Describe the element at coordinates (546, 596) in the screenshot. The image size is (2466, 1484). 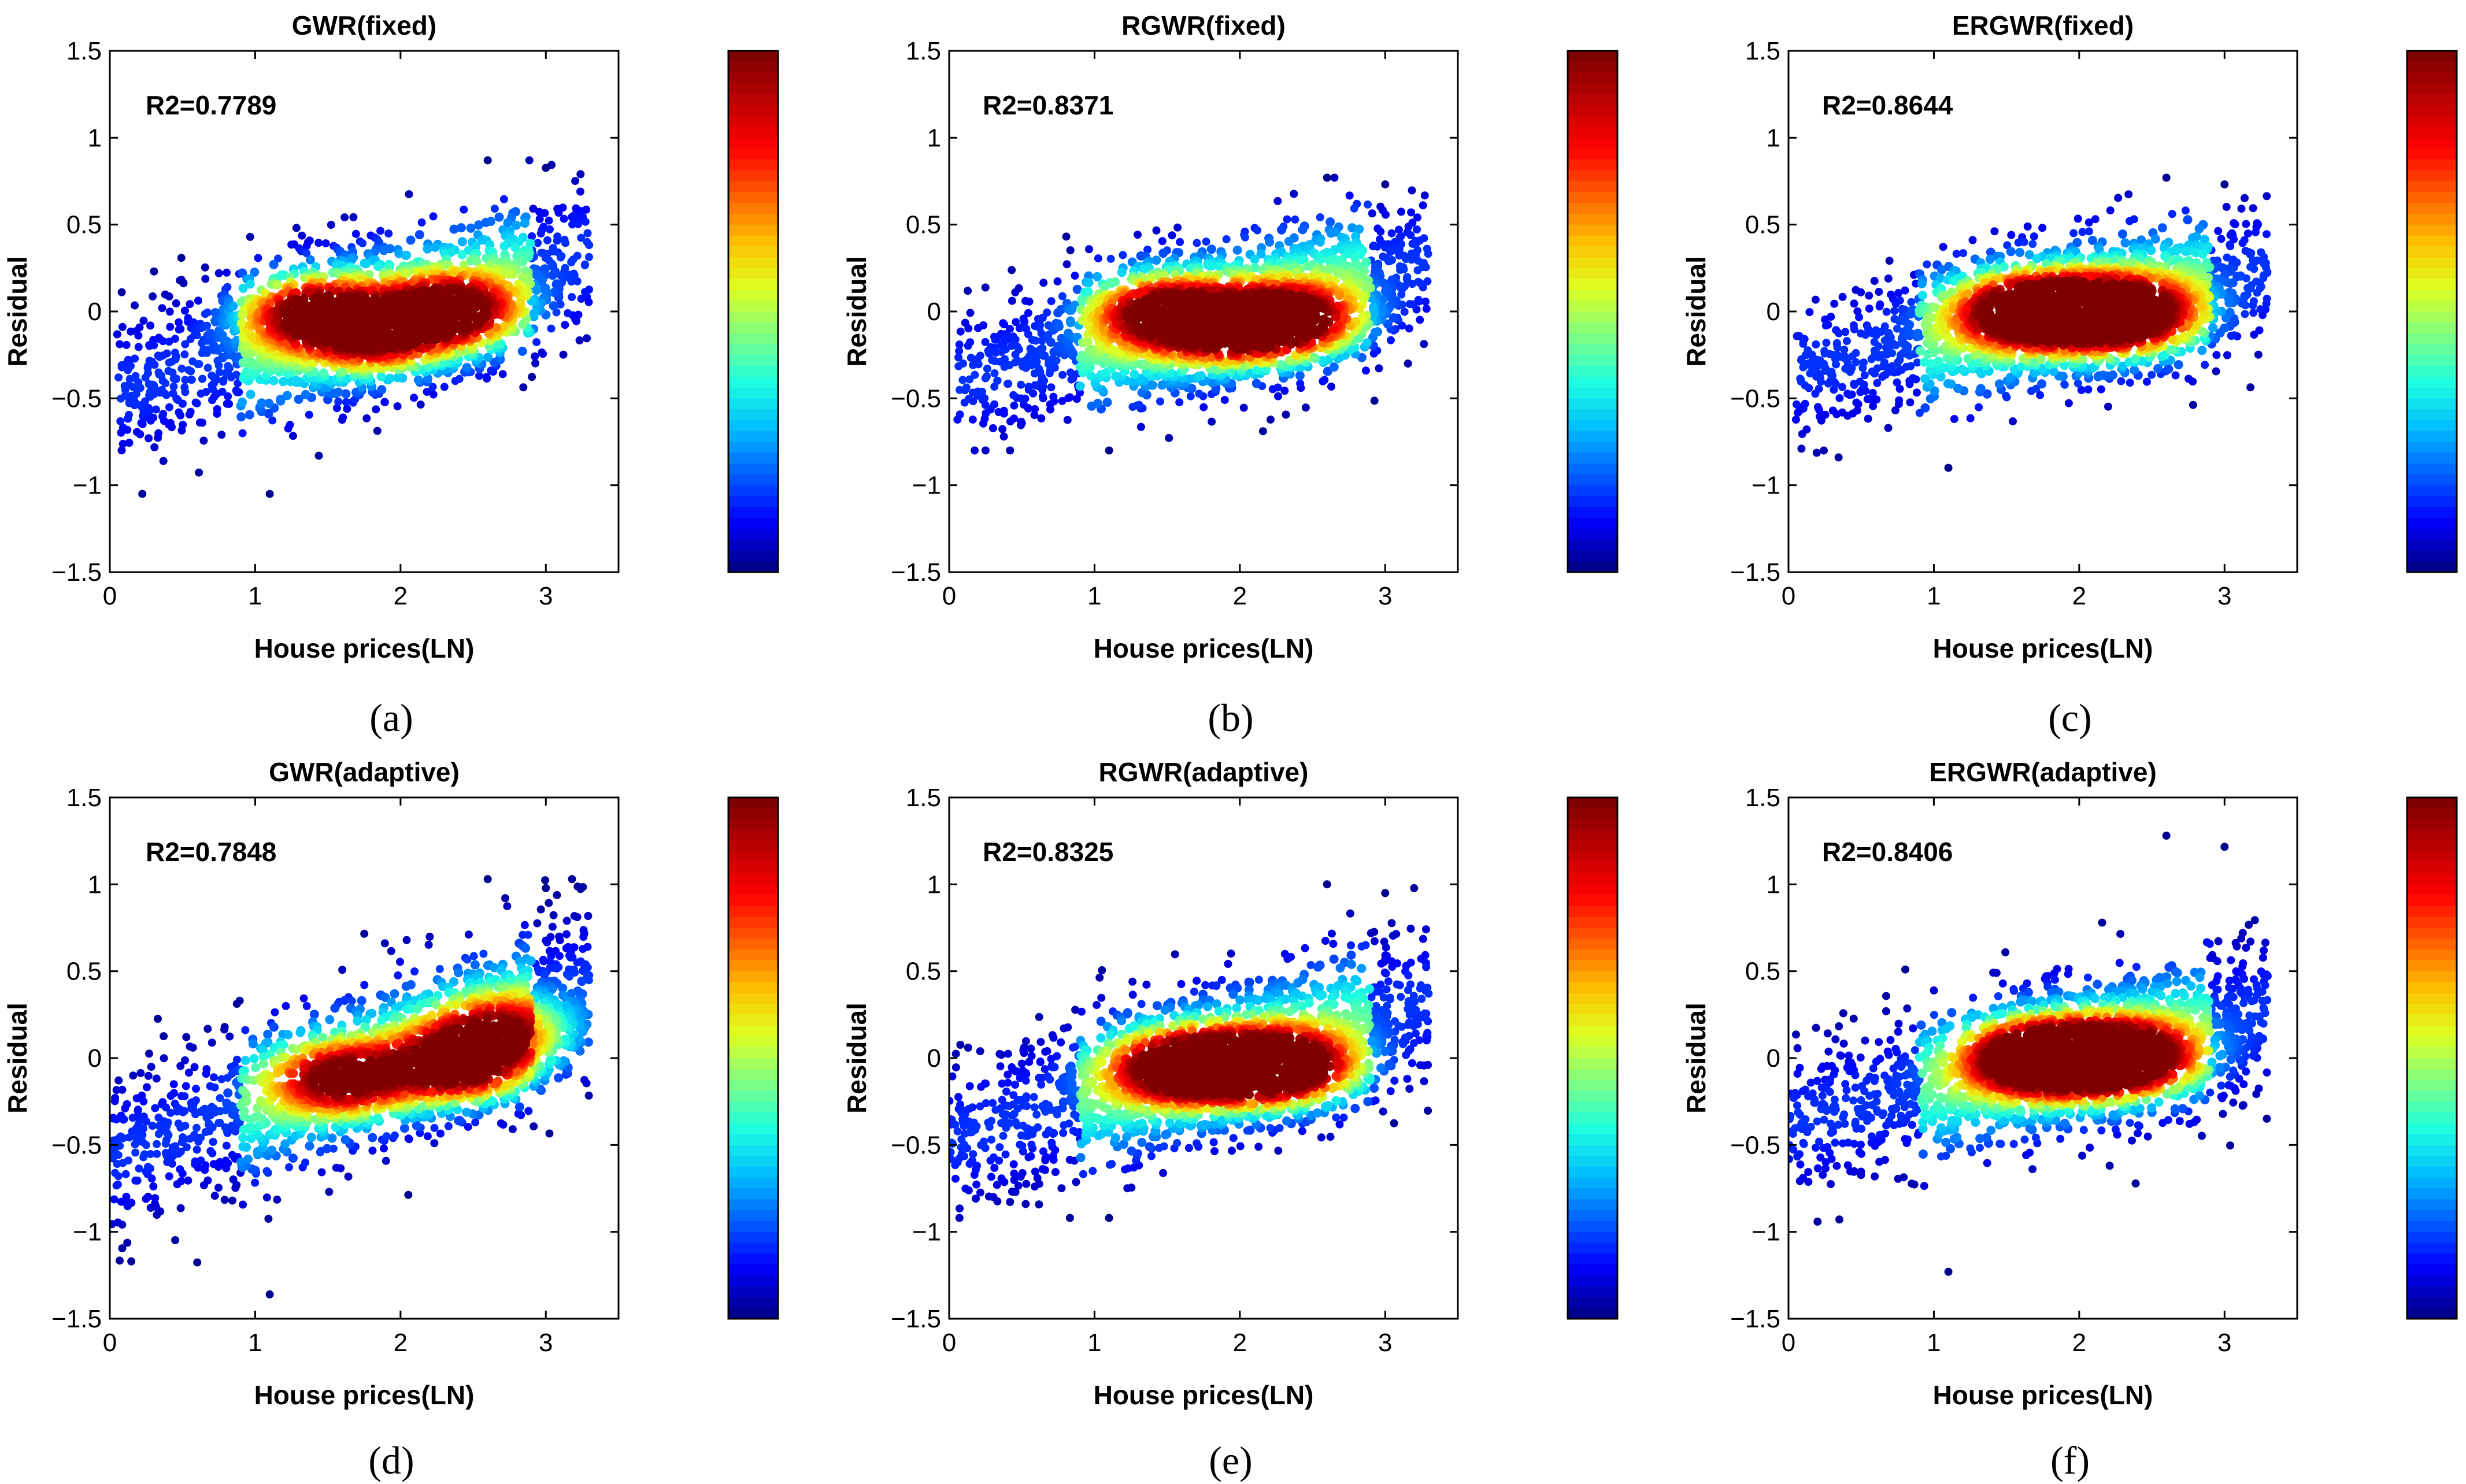
I see `x-tick-label: 3` at that location.